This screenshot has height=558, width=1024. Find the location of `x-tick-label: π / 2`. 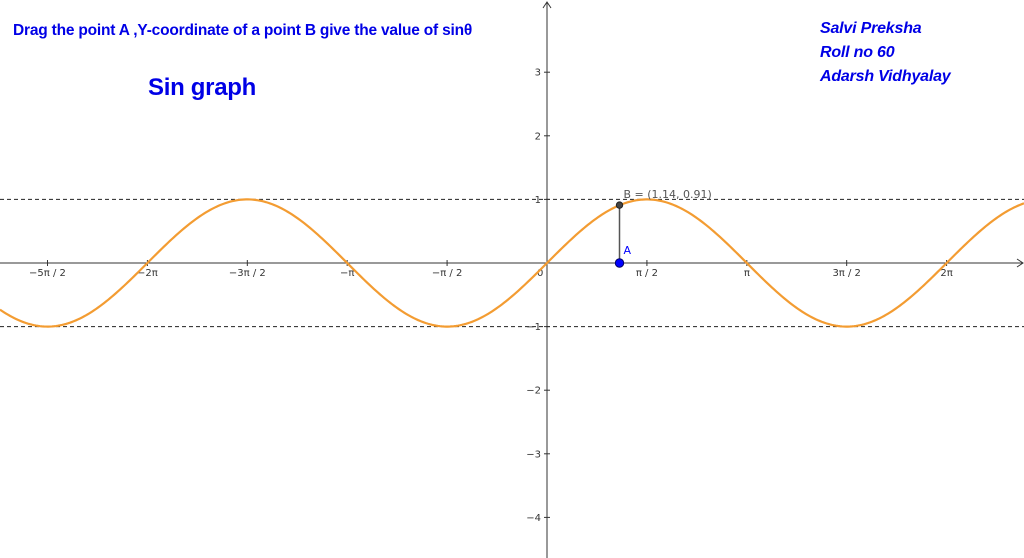

x-tick-label: π / 2 is located at coordinates (647, 273).